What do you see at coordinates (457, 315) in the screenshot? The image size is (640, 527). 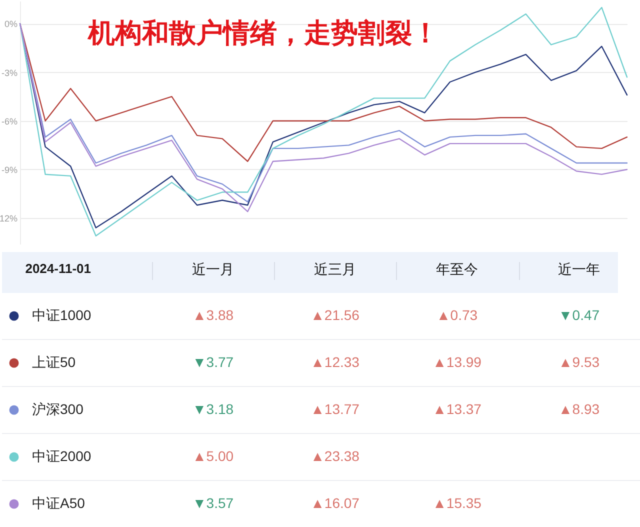 I see `text: ▲0.73` at bounding box center [457, 315].